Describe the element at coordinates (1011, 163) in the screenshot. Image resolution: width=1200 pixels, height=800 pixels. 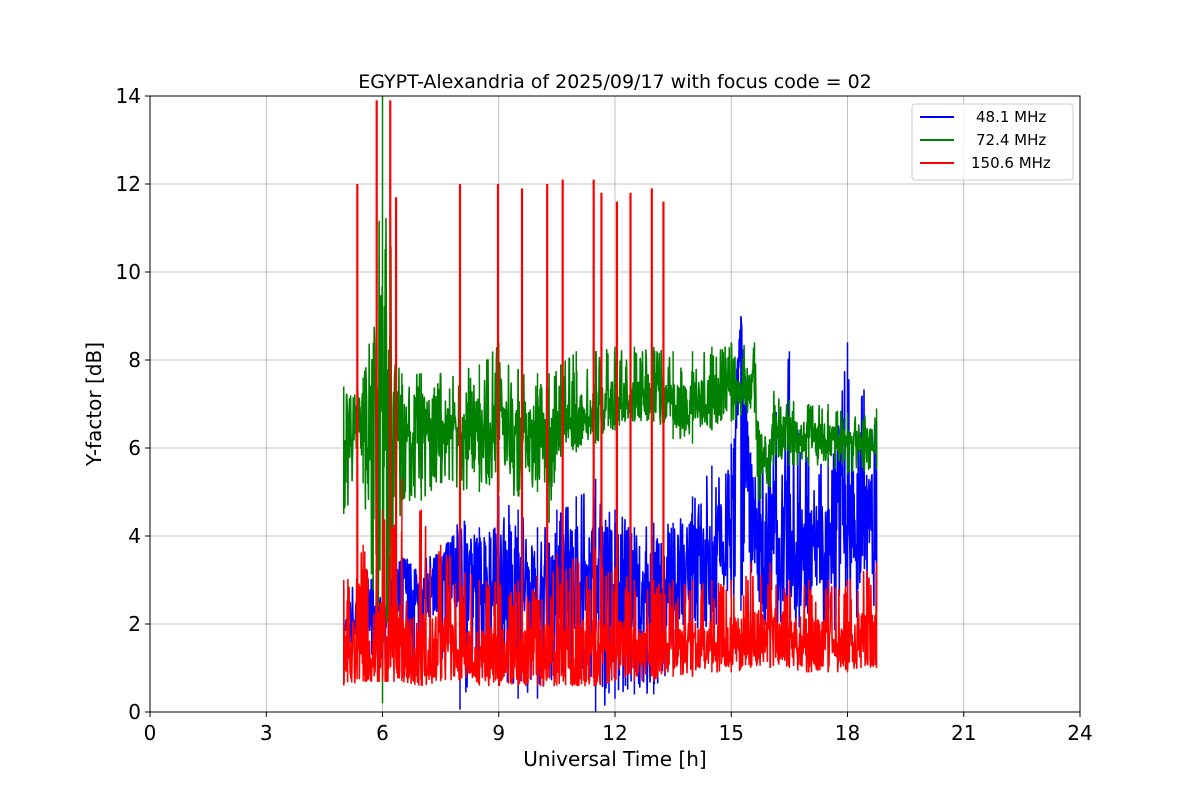
I see `legend-label-150-6: 150.6 MHz` at that location.